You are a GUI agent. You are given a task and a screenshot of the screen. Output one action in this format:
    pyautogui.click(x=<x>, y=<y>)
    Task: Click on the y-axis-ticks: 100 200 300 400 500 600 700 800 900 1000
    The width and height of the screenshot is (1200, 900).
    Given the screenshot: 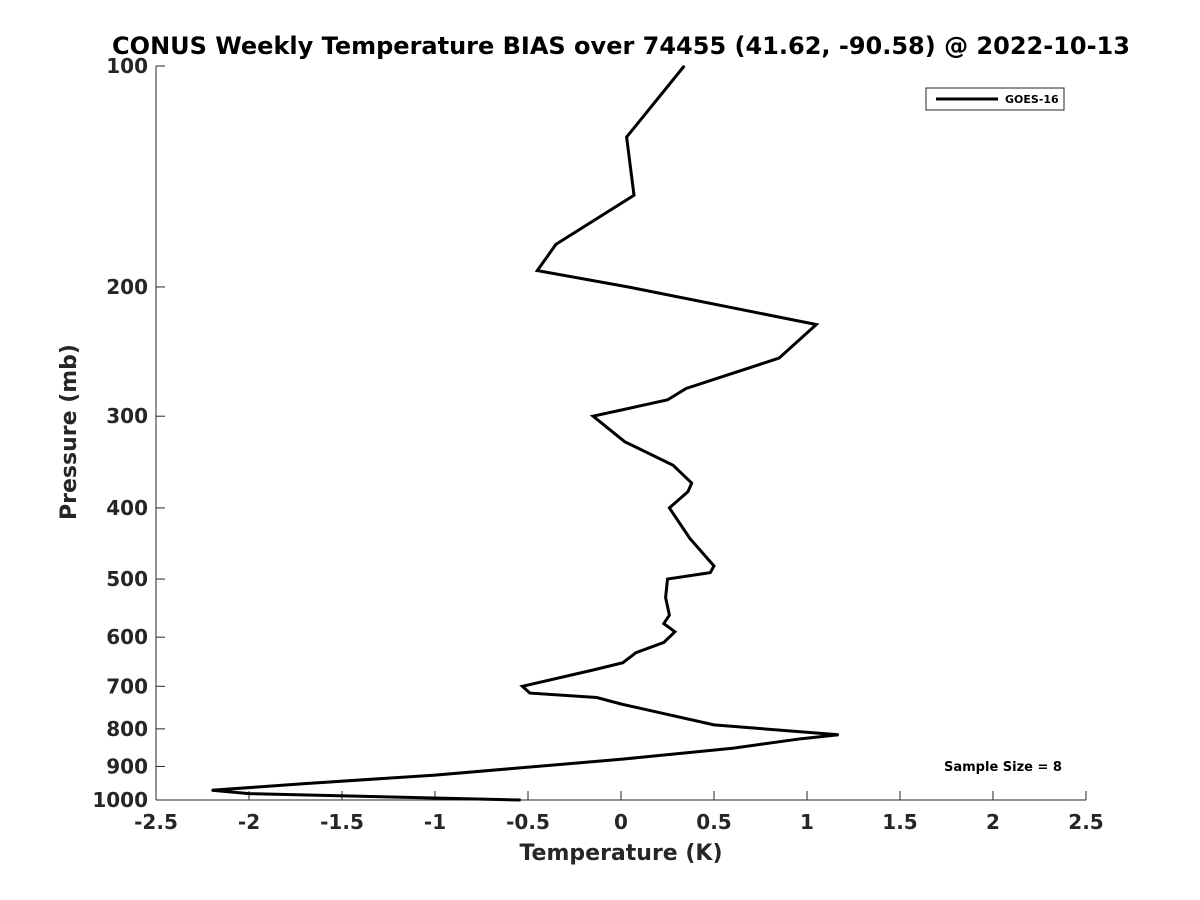 What is the action you would take?
    pyautogui.click(x=128, y=433)
    